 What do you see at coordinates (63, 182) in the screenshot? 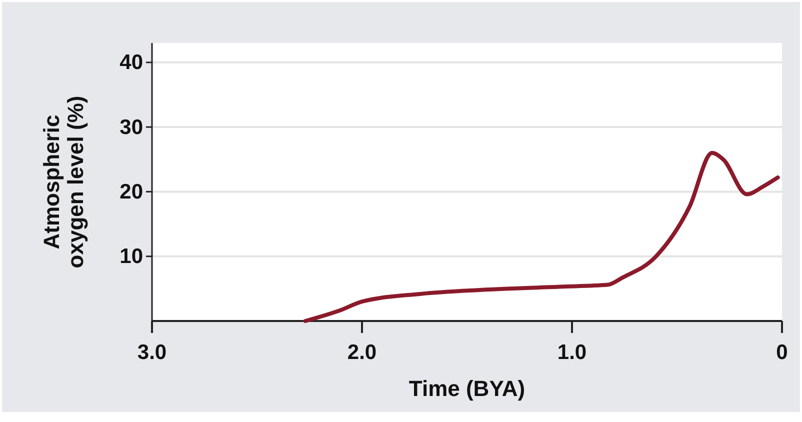
I see `y-axis-title: Atmospheric oxygen level (%)` at bounding box center [63, 182].